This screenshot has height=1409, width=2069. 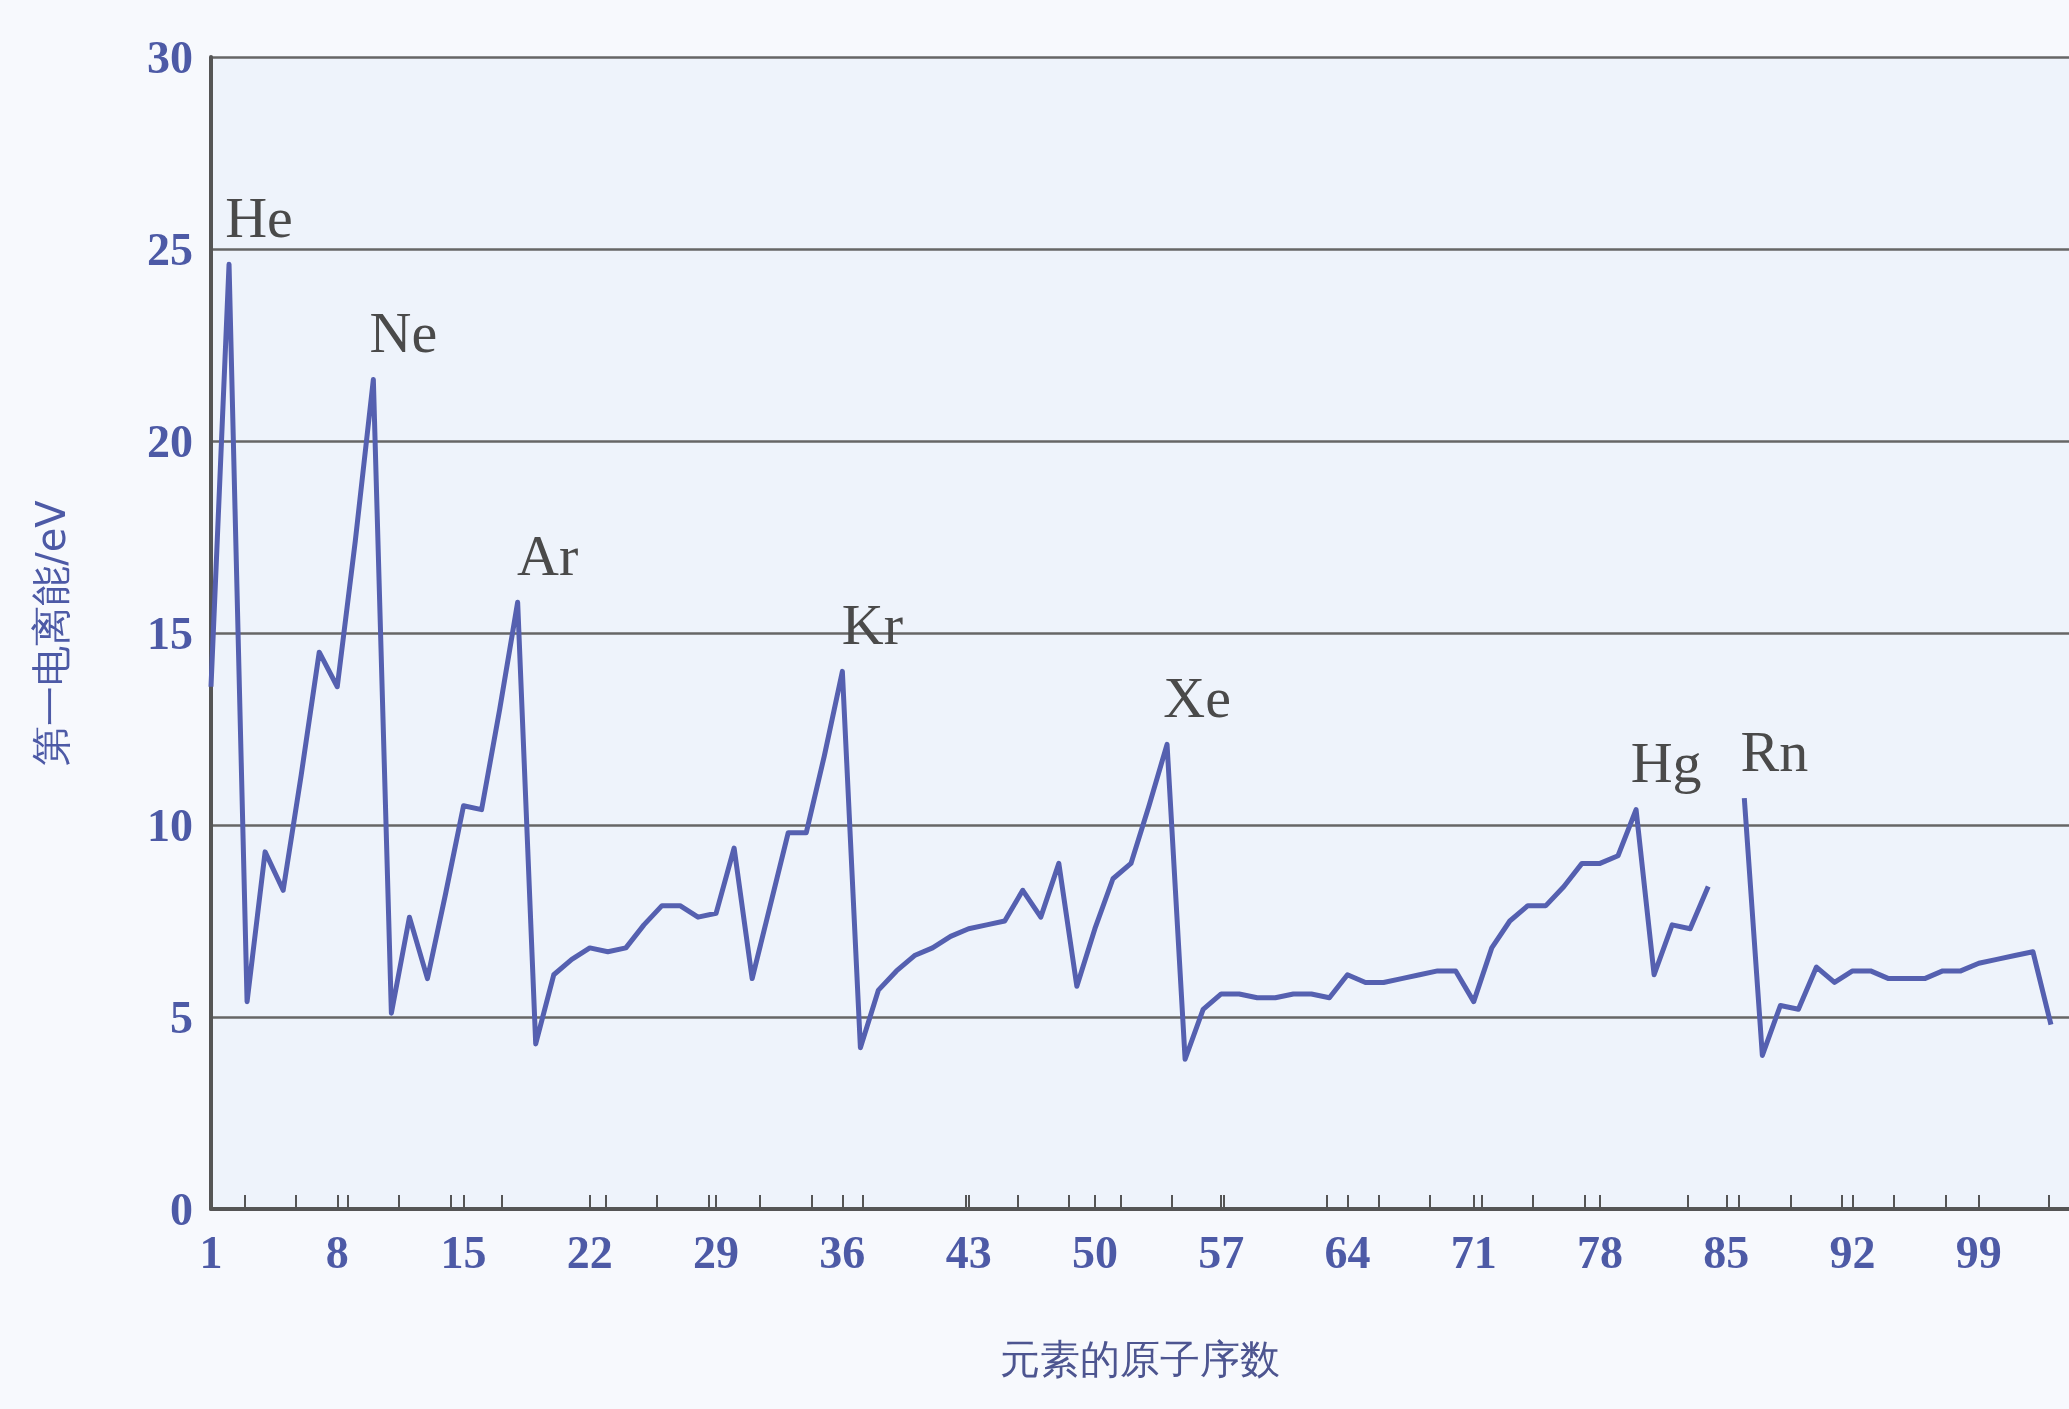 What do you see at coordinates (181, 1017) in the screenshot?
I see `y-tick-label: 5` at bounding box center [181, 1017].